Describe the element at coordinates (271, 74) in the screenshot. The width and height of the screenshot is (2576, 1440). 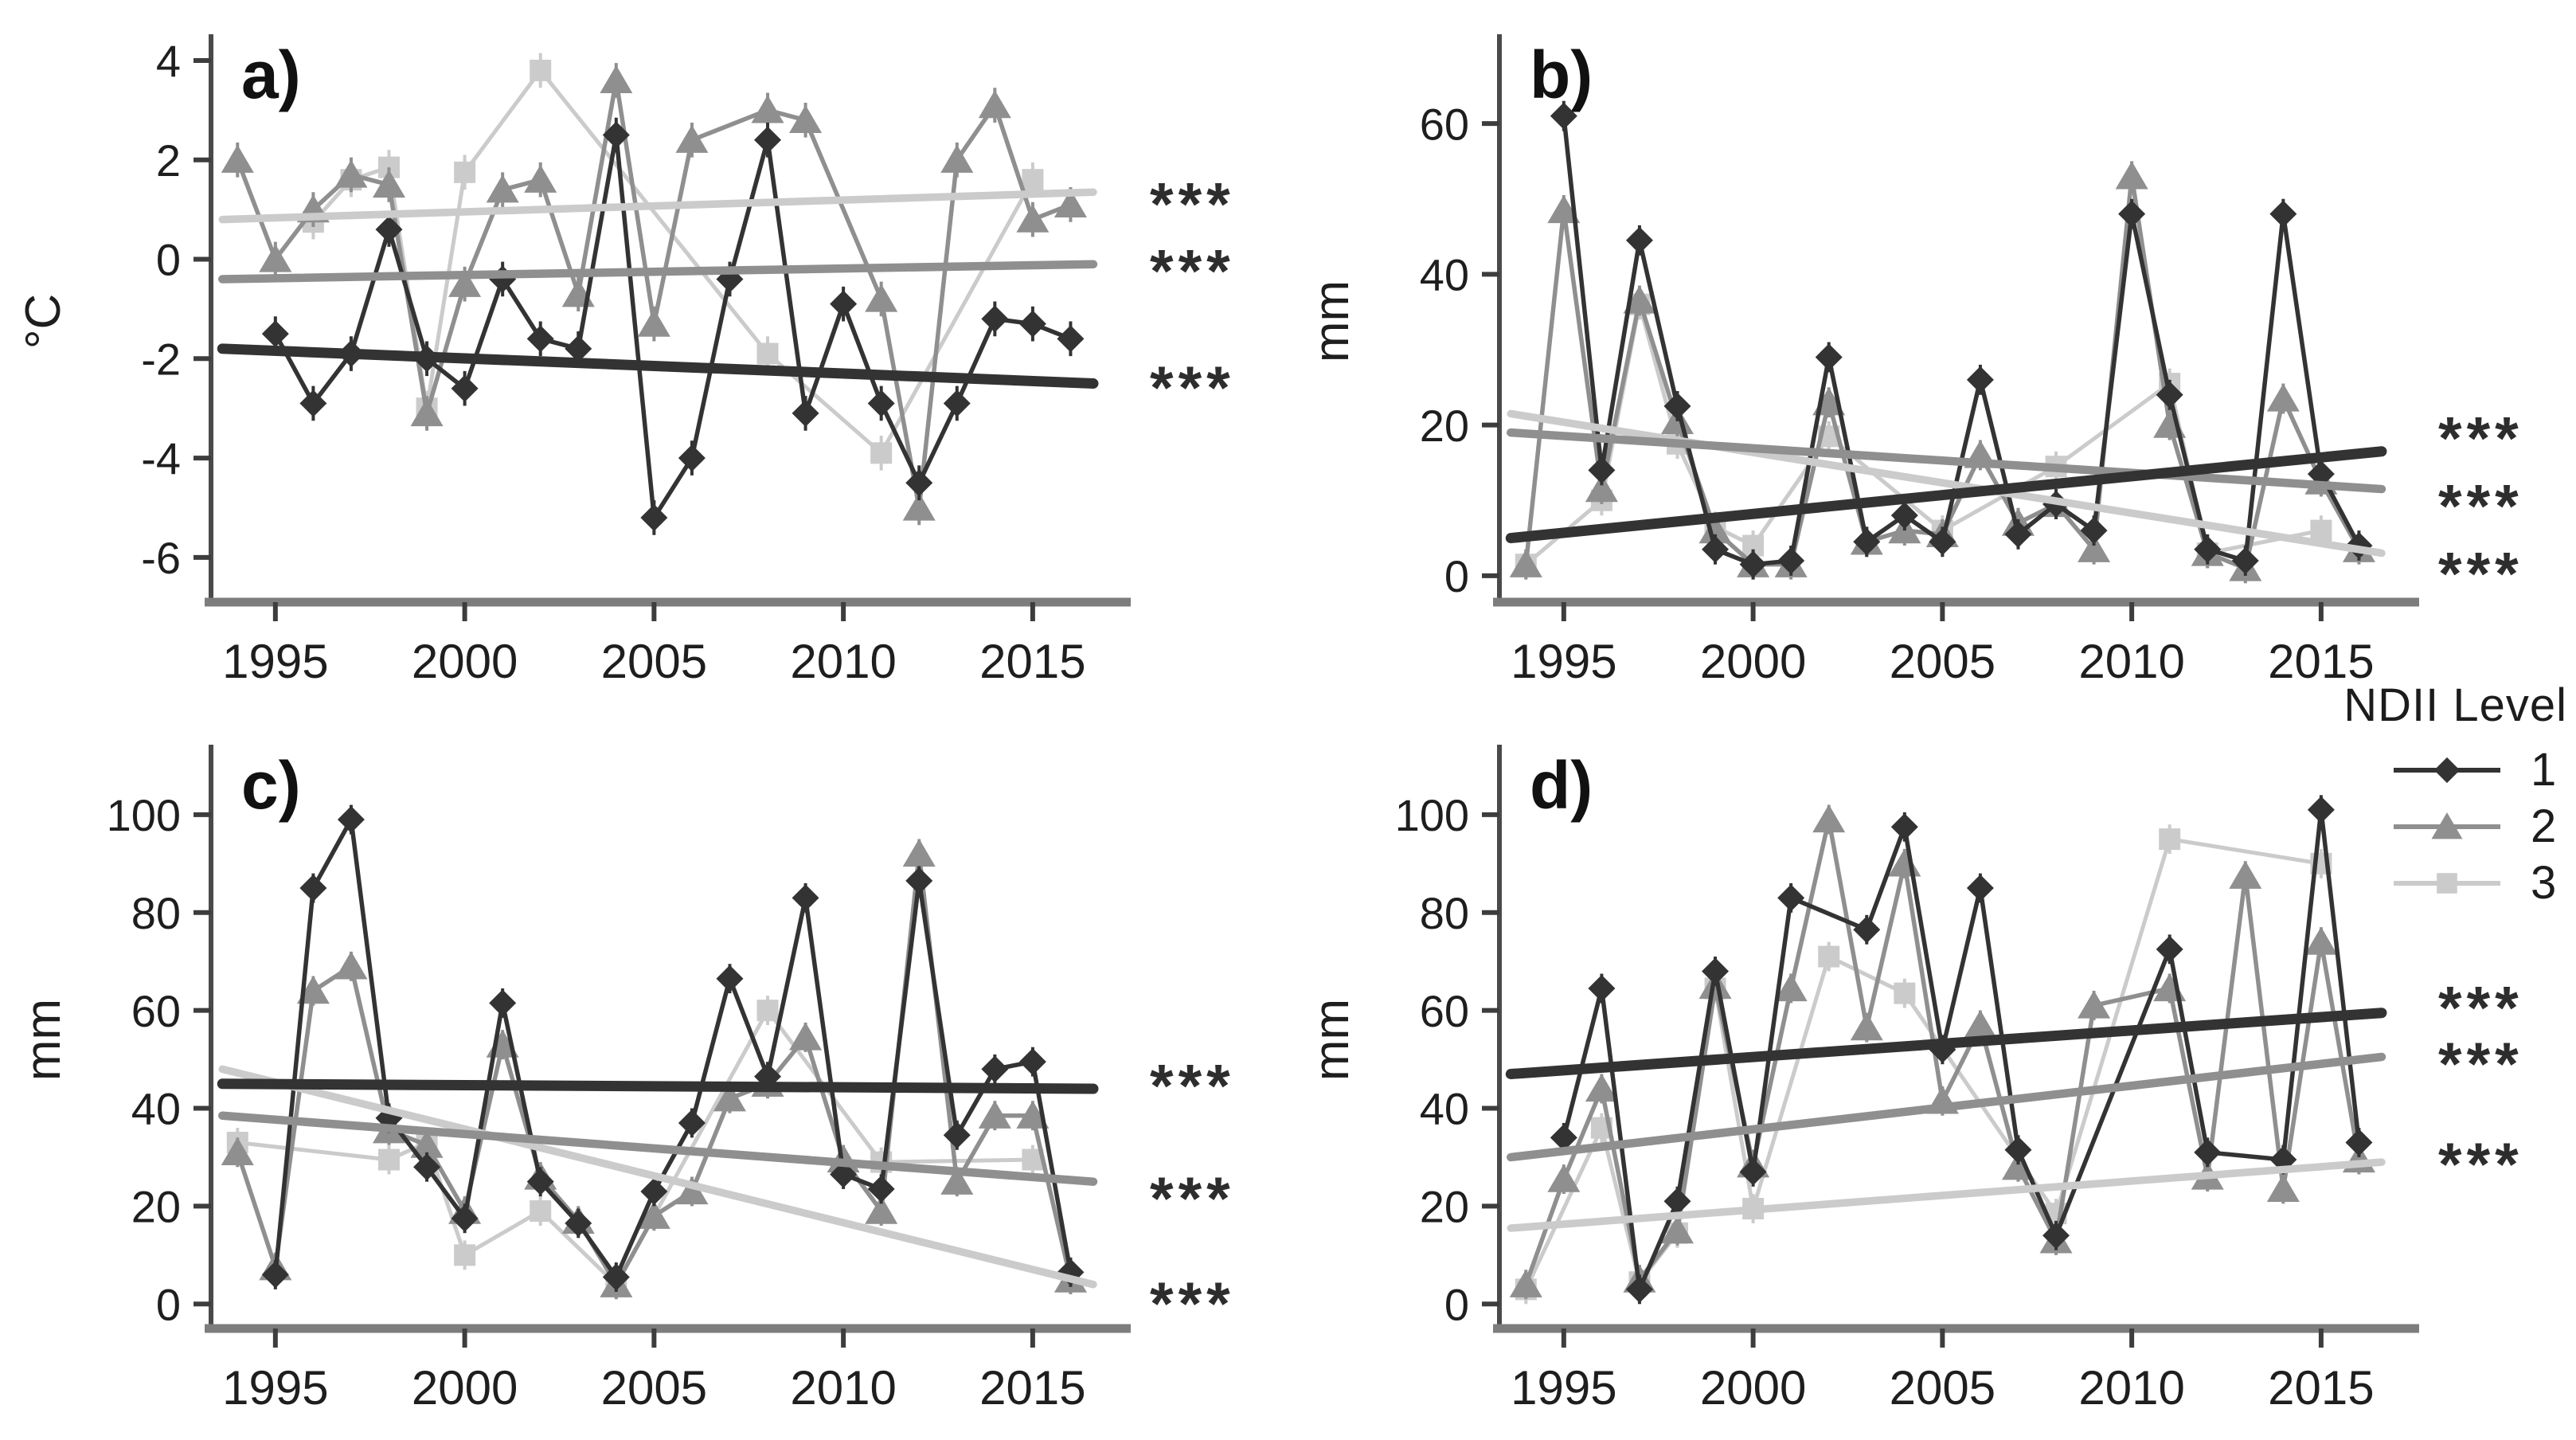
I see `panel-letter: a)` at that location.